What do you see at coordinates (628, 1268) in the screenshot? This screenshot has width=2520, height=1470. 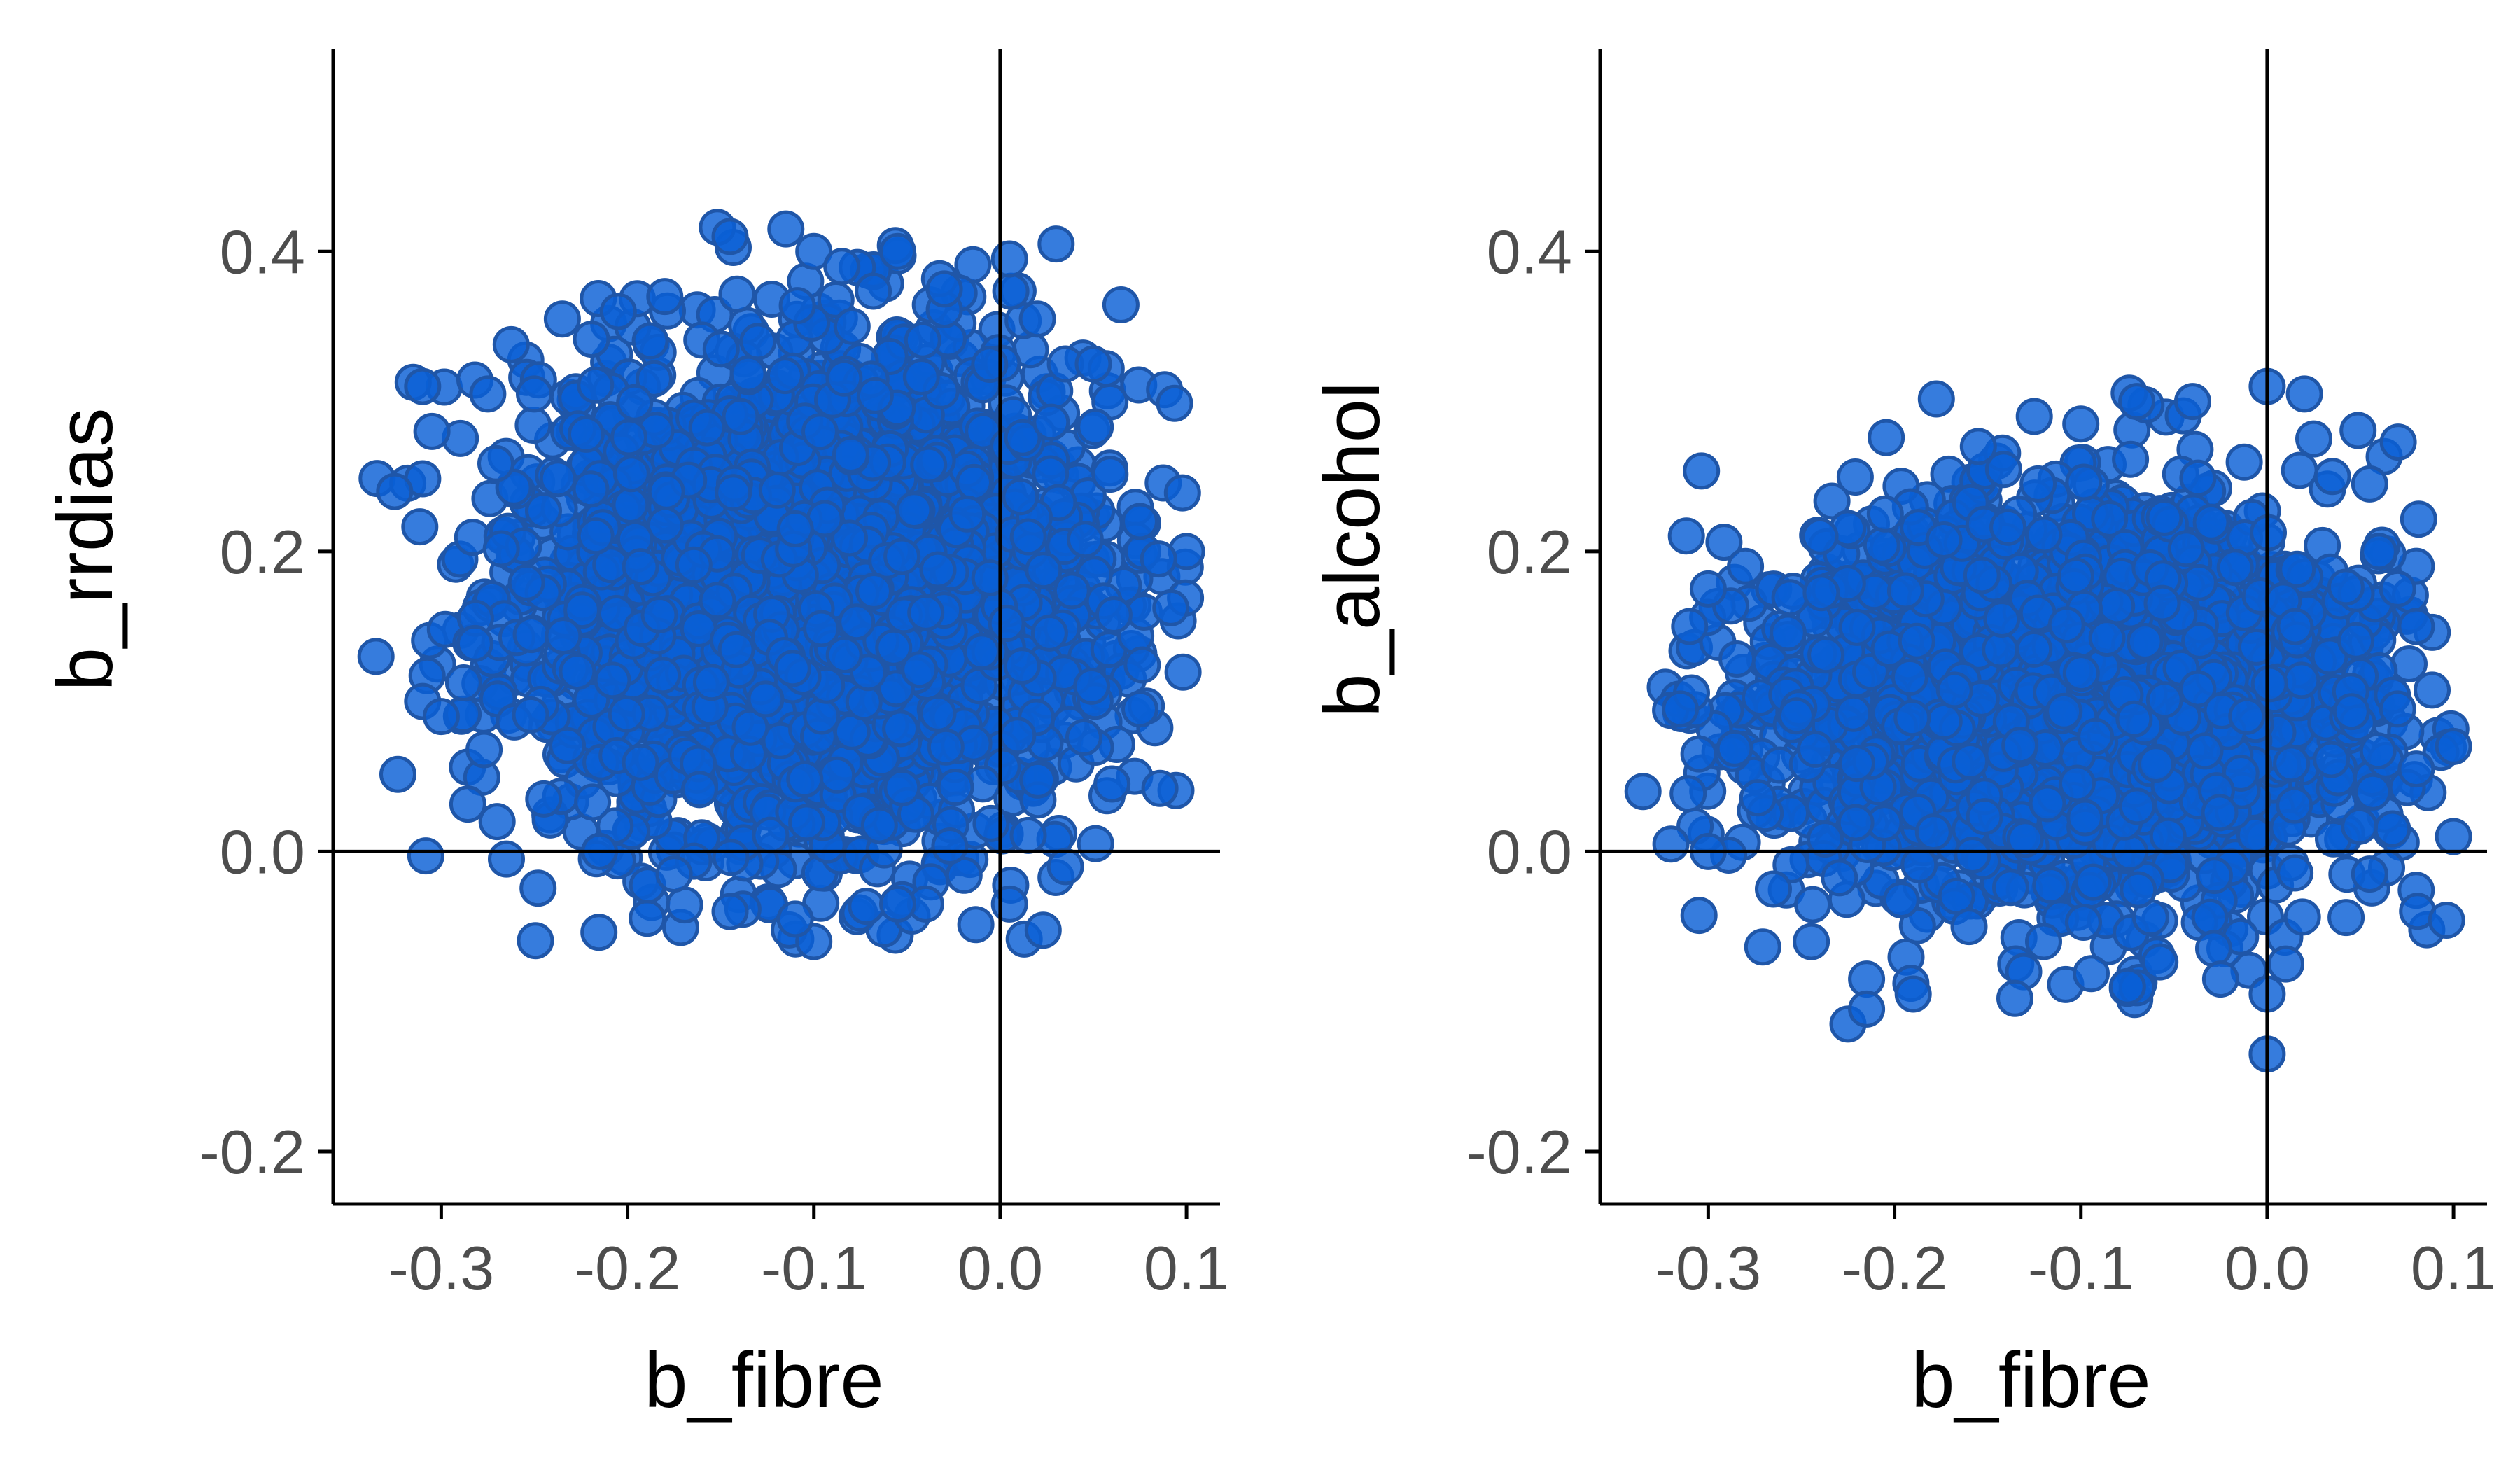 I see `x-tick-label: -0.2` at bounding box center [628, 1268].